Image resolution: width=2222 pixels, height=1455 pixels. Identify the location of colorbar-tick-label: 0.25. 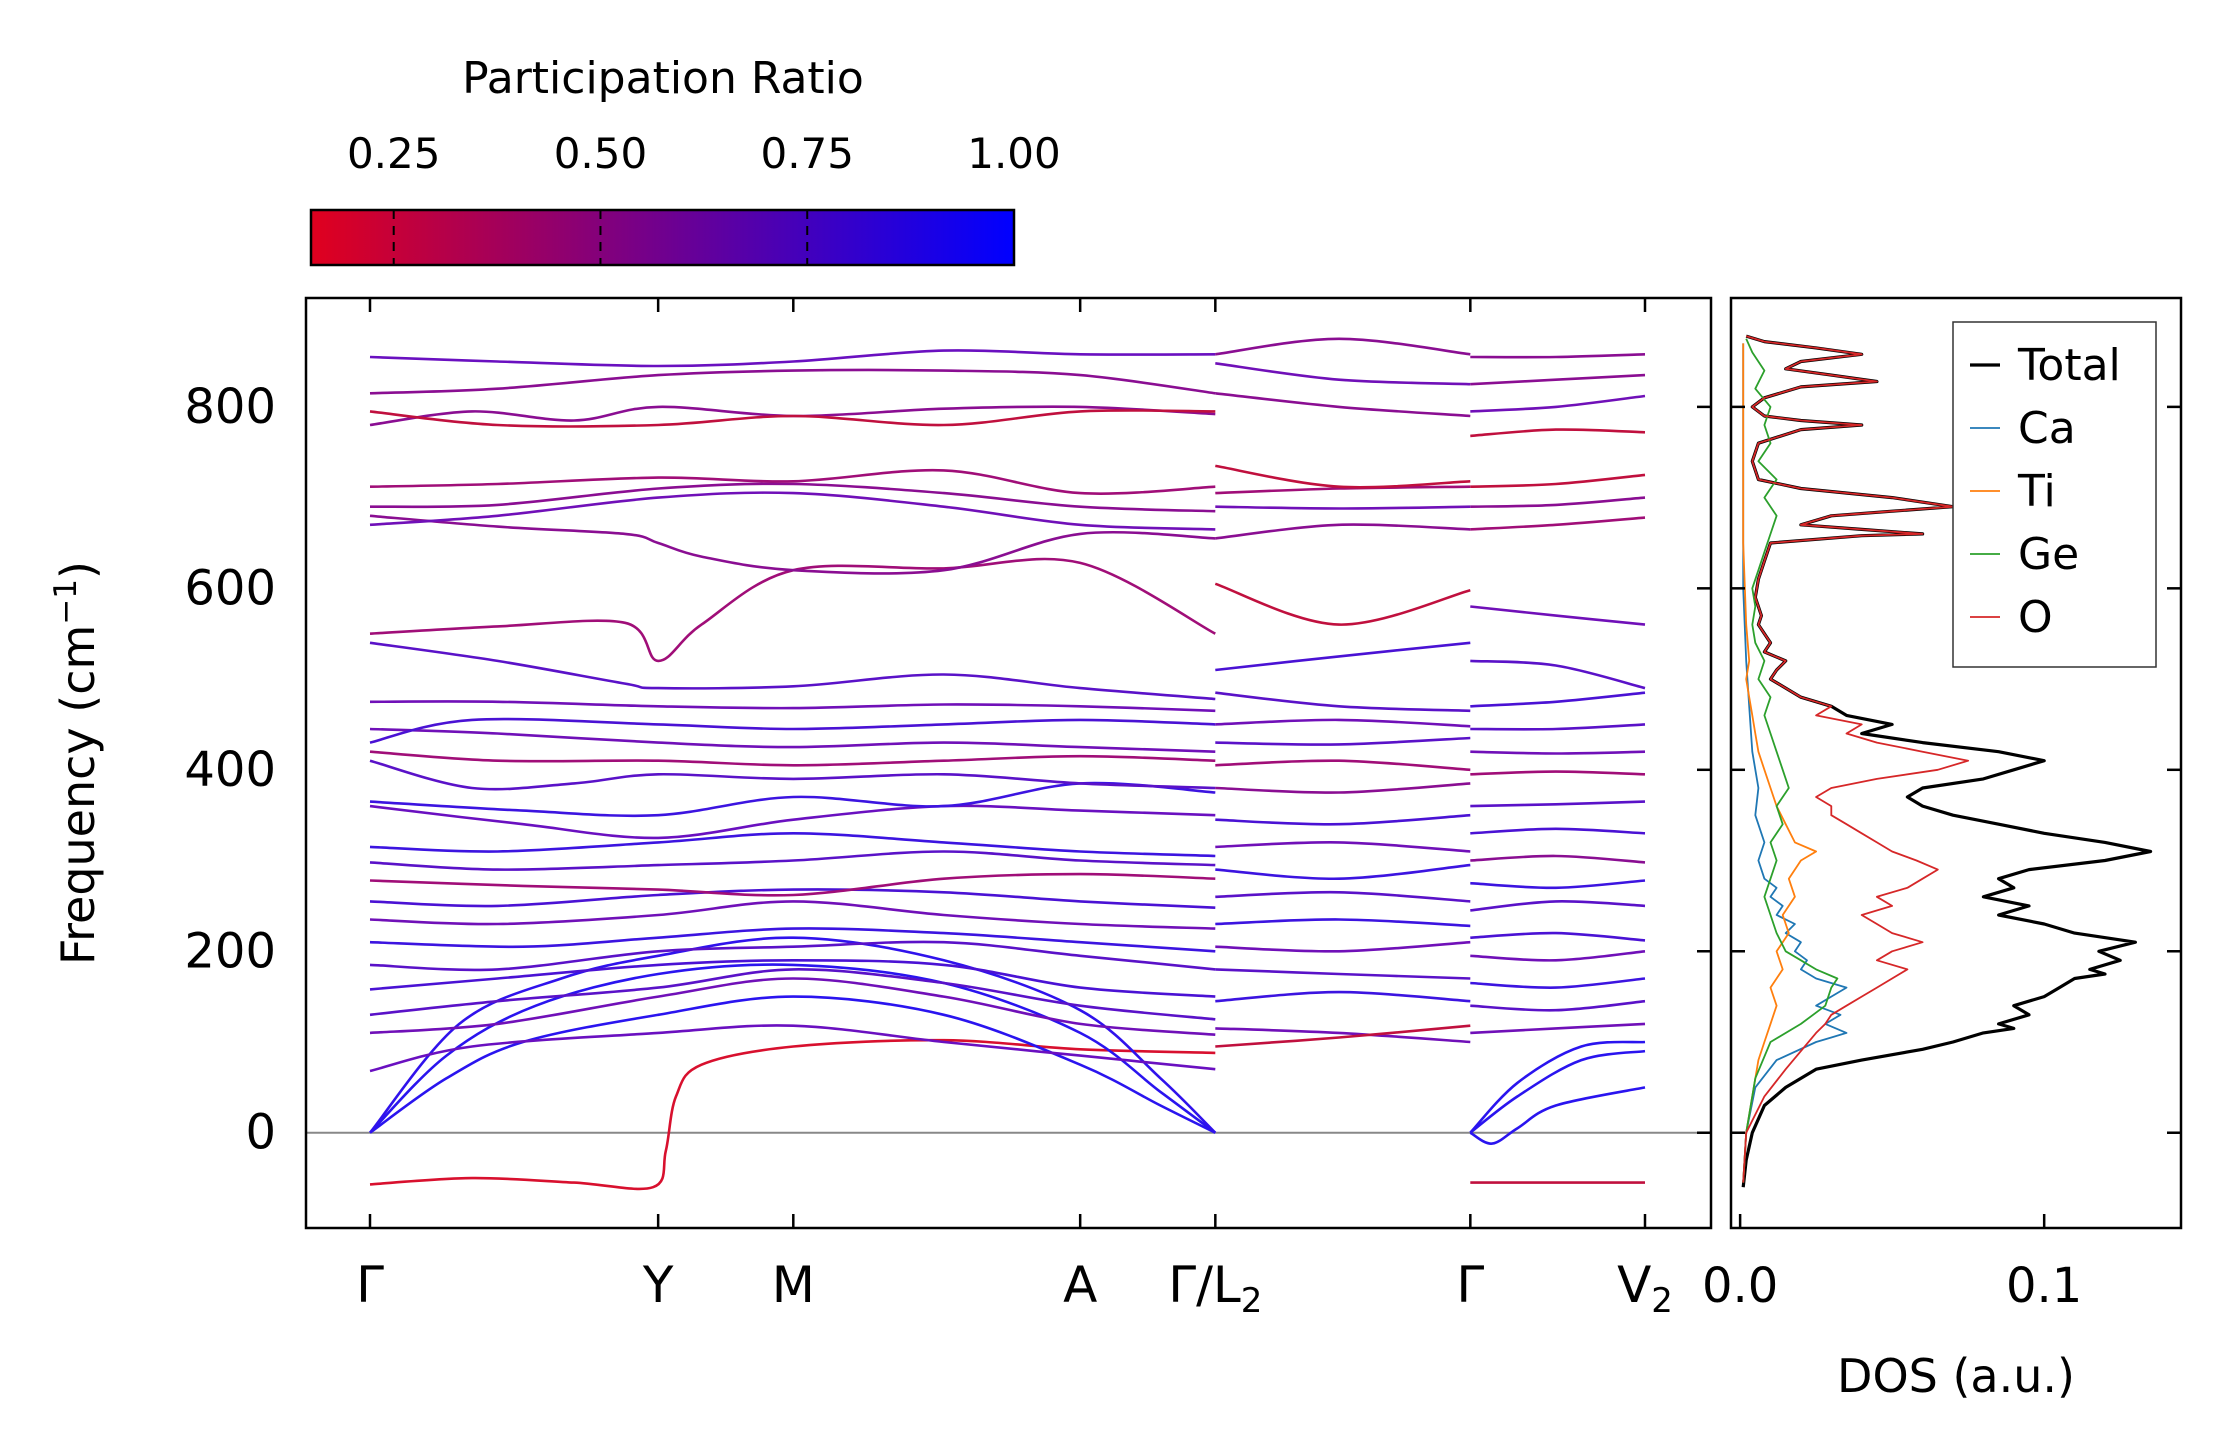
(394, 153).